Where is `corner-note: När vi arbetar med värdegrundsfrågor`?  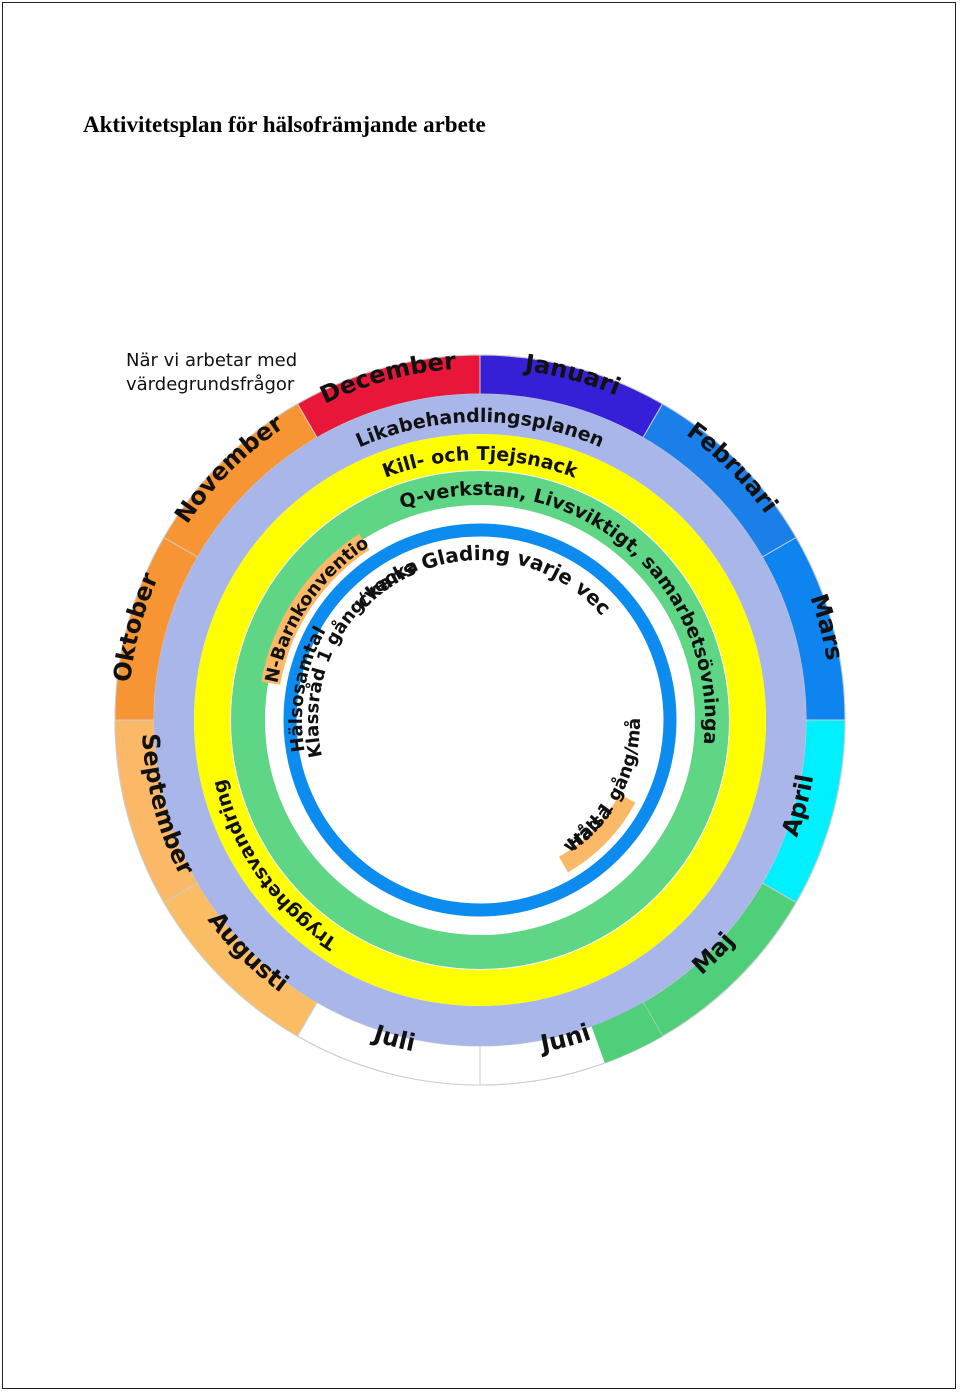 corner-note: När vi arbetar med värdegrundsfrågor is located at coordinates (226, 373).